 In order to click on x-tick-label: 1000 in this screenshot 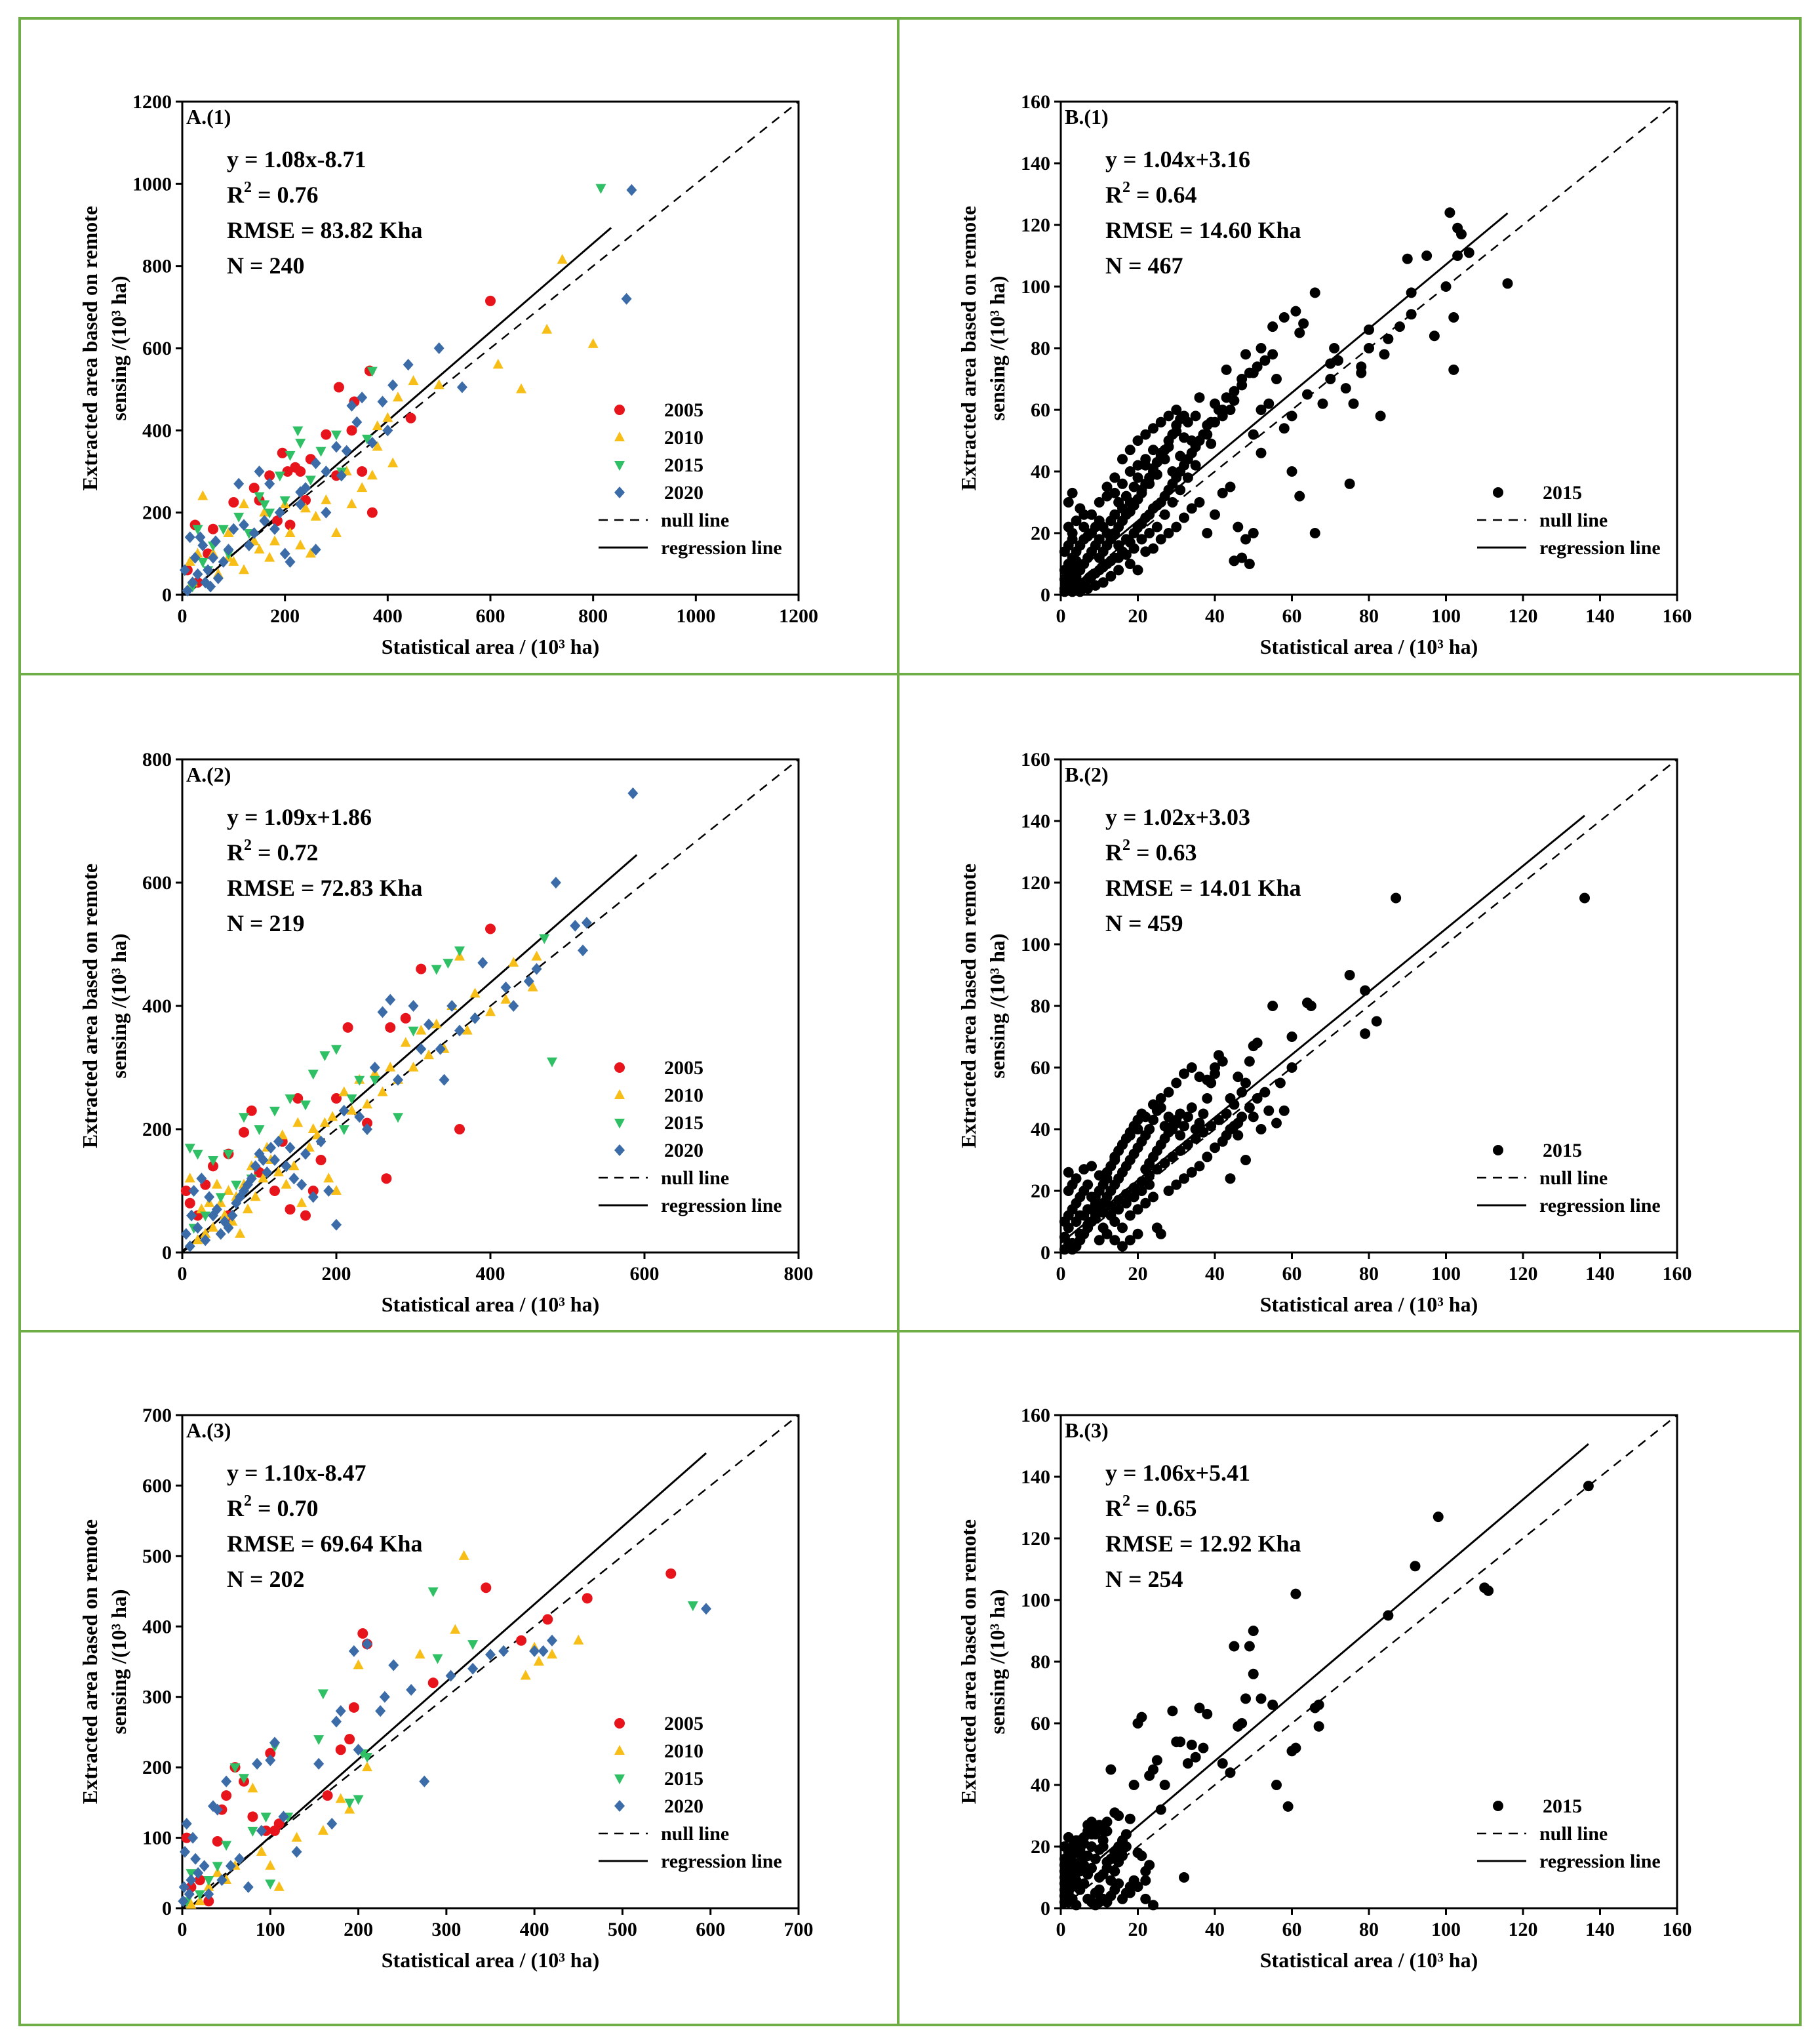, I will do `click(695, 616)`.